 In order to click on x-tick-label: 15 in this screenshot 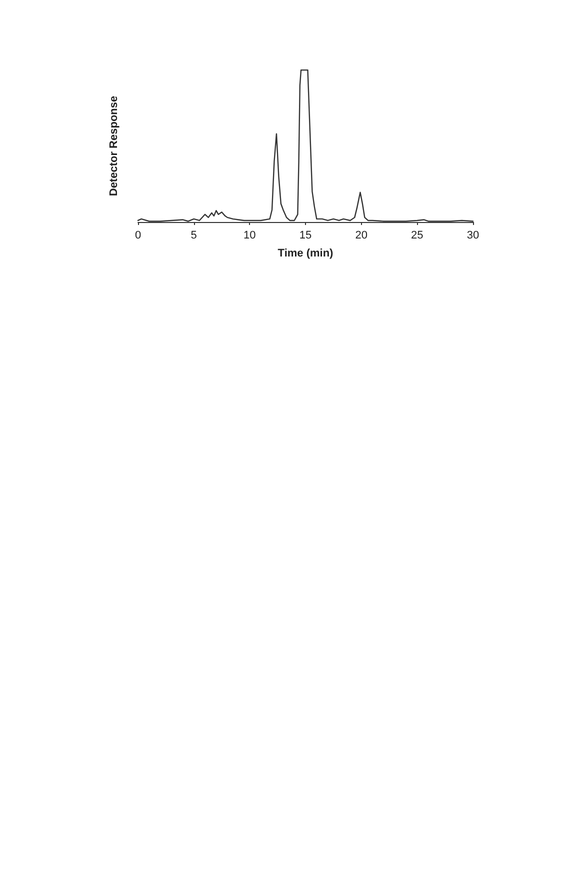, I will do `click(305, 236)`.